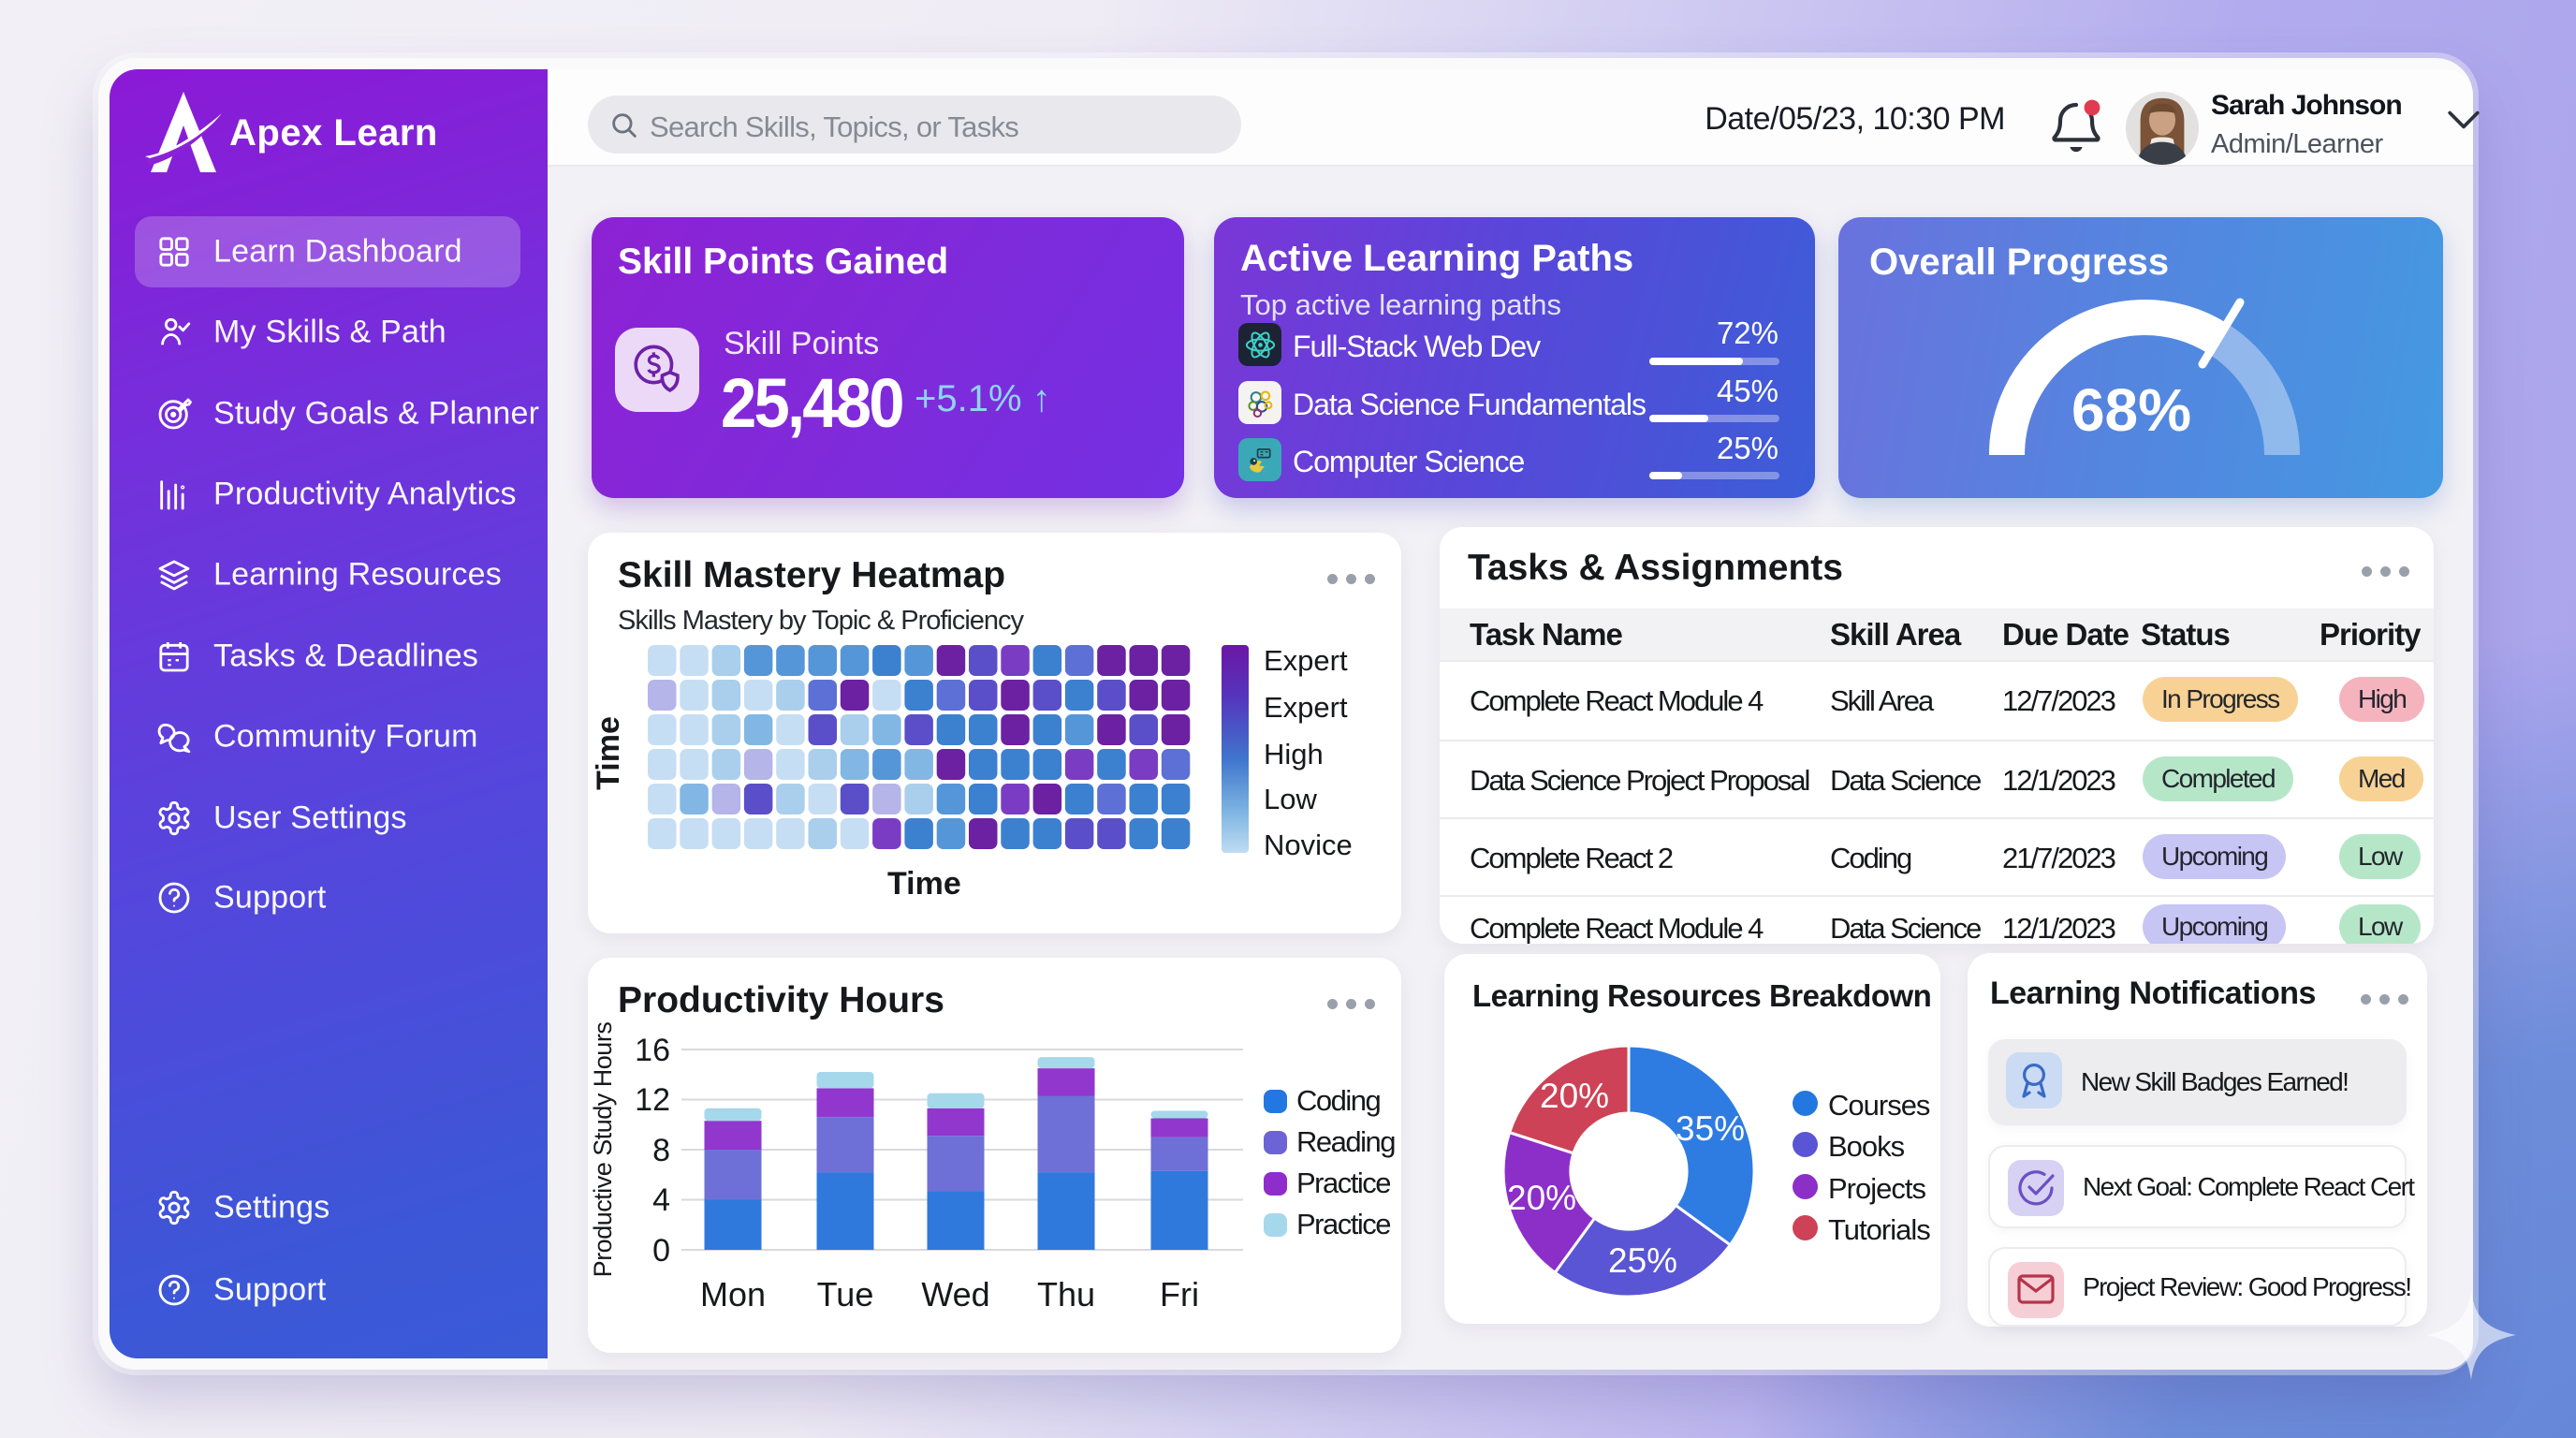 This screenshot has height=1438, width=2576. Describe the element at coordinates (661, 1251) in the screenshot. I see `svg-text: 0` at that location.